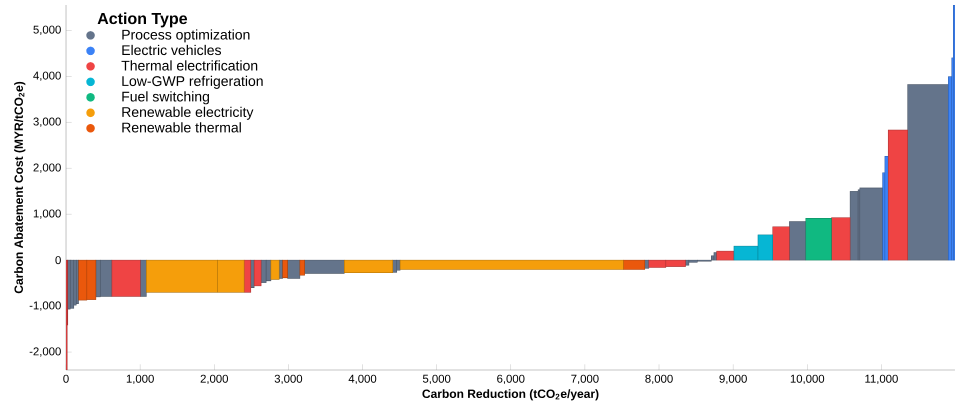 This screenshot has height=409, width=960. I want to click on x-tick-label: 9,000, so click(733, 379).